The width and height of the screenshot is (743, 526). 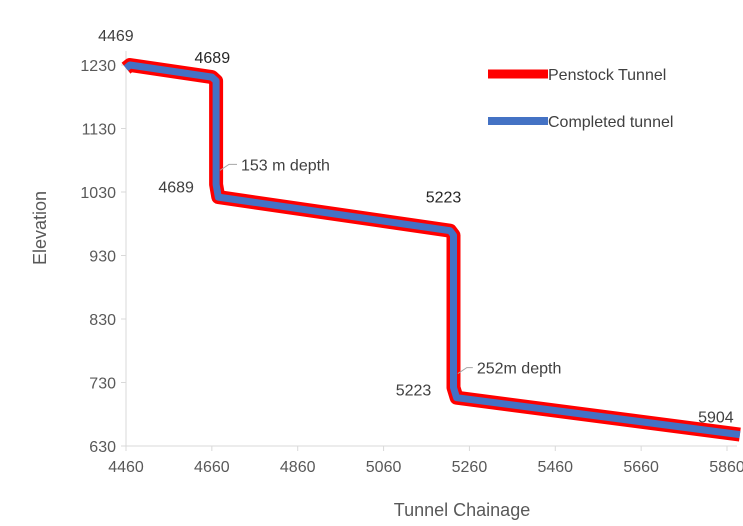 I want to click on x-axis-title: Tunnel Chainage, so click(x=462, y=510).